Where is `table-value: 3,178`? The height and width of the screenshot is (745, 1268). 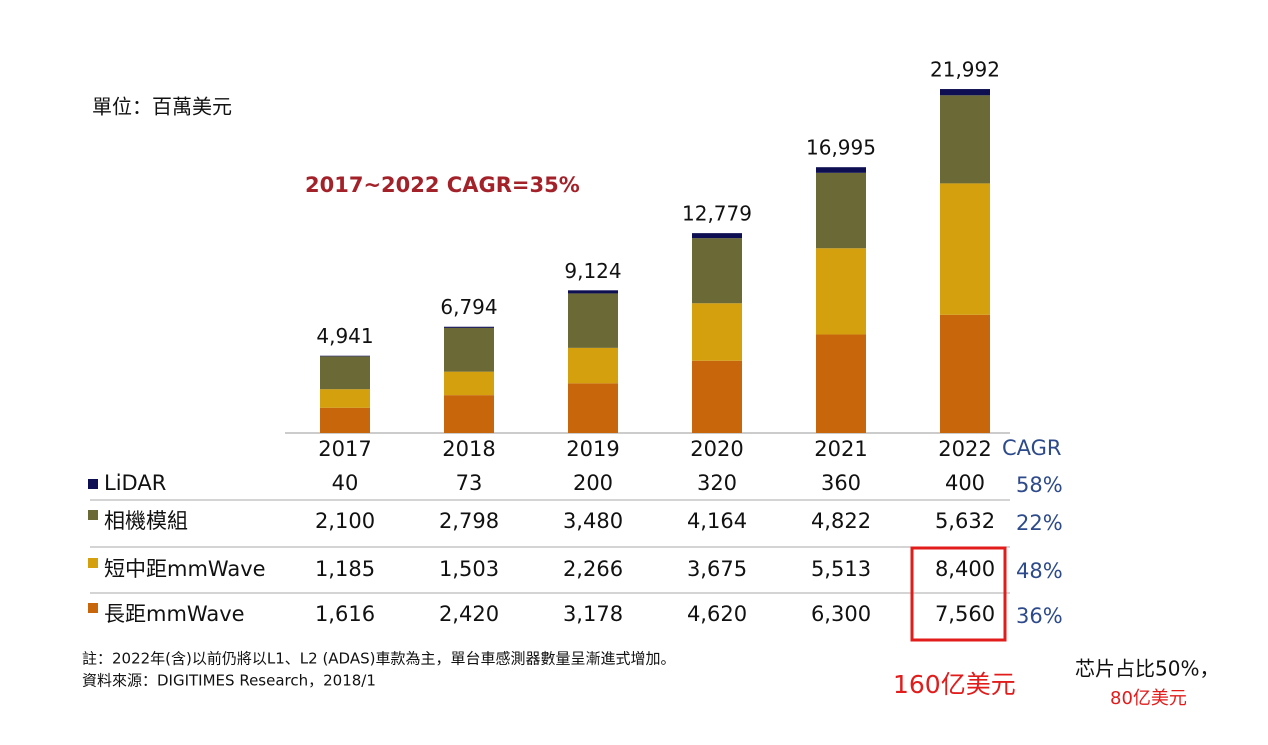 table-value: 3,178 is located at coordinates (593, 614).